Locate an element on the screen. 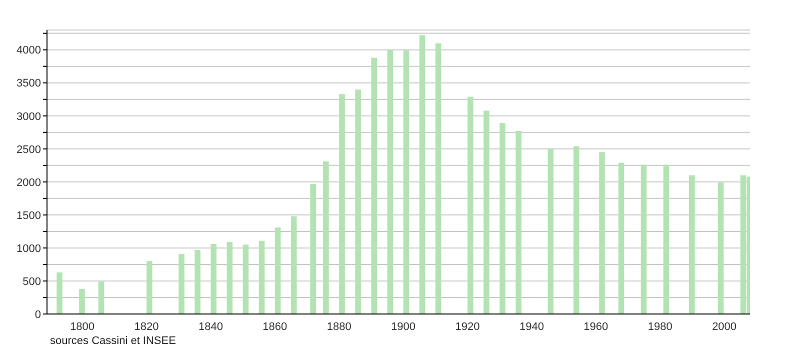 The image size is (800, 350). x-tick-label: 1940 is located at coordinates (531, 326).